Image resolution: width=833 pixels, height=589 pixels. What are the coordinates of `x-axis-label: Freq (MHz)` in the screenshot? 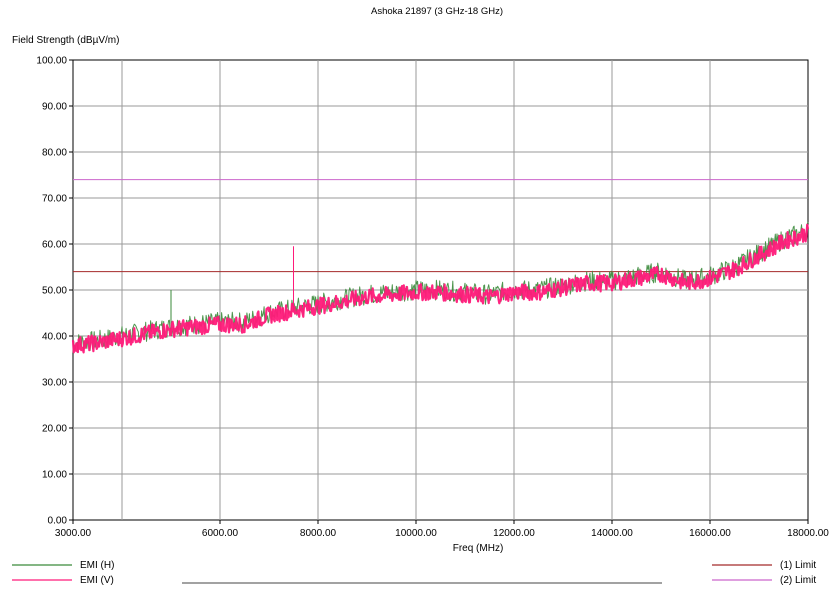 It's located at (478, 548).